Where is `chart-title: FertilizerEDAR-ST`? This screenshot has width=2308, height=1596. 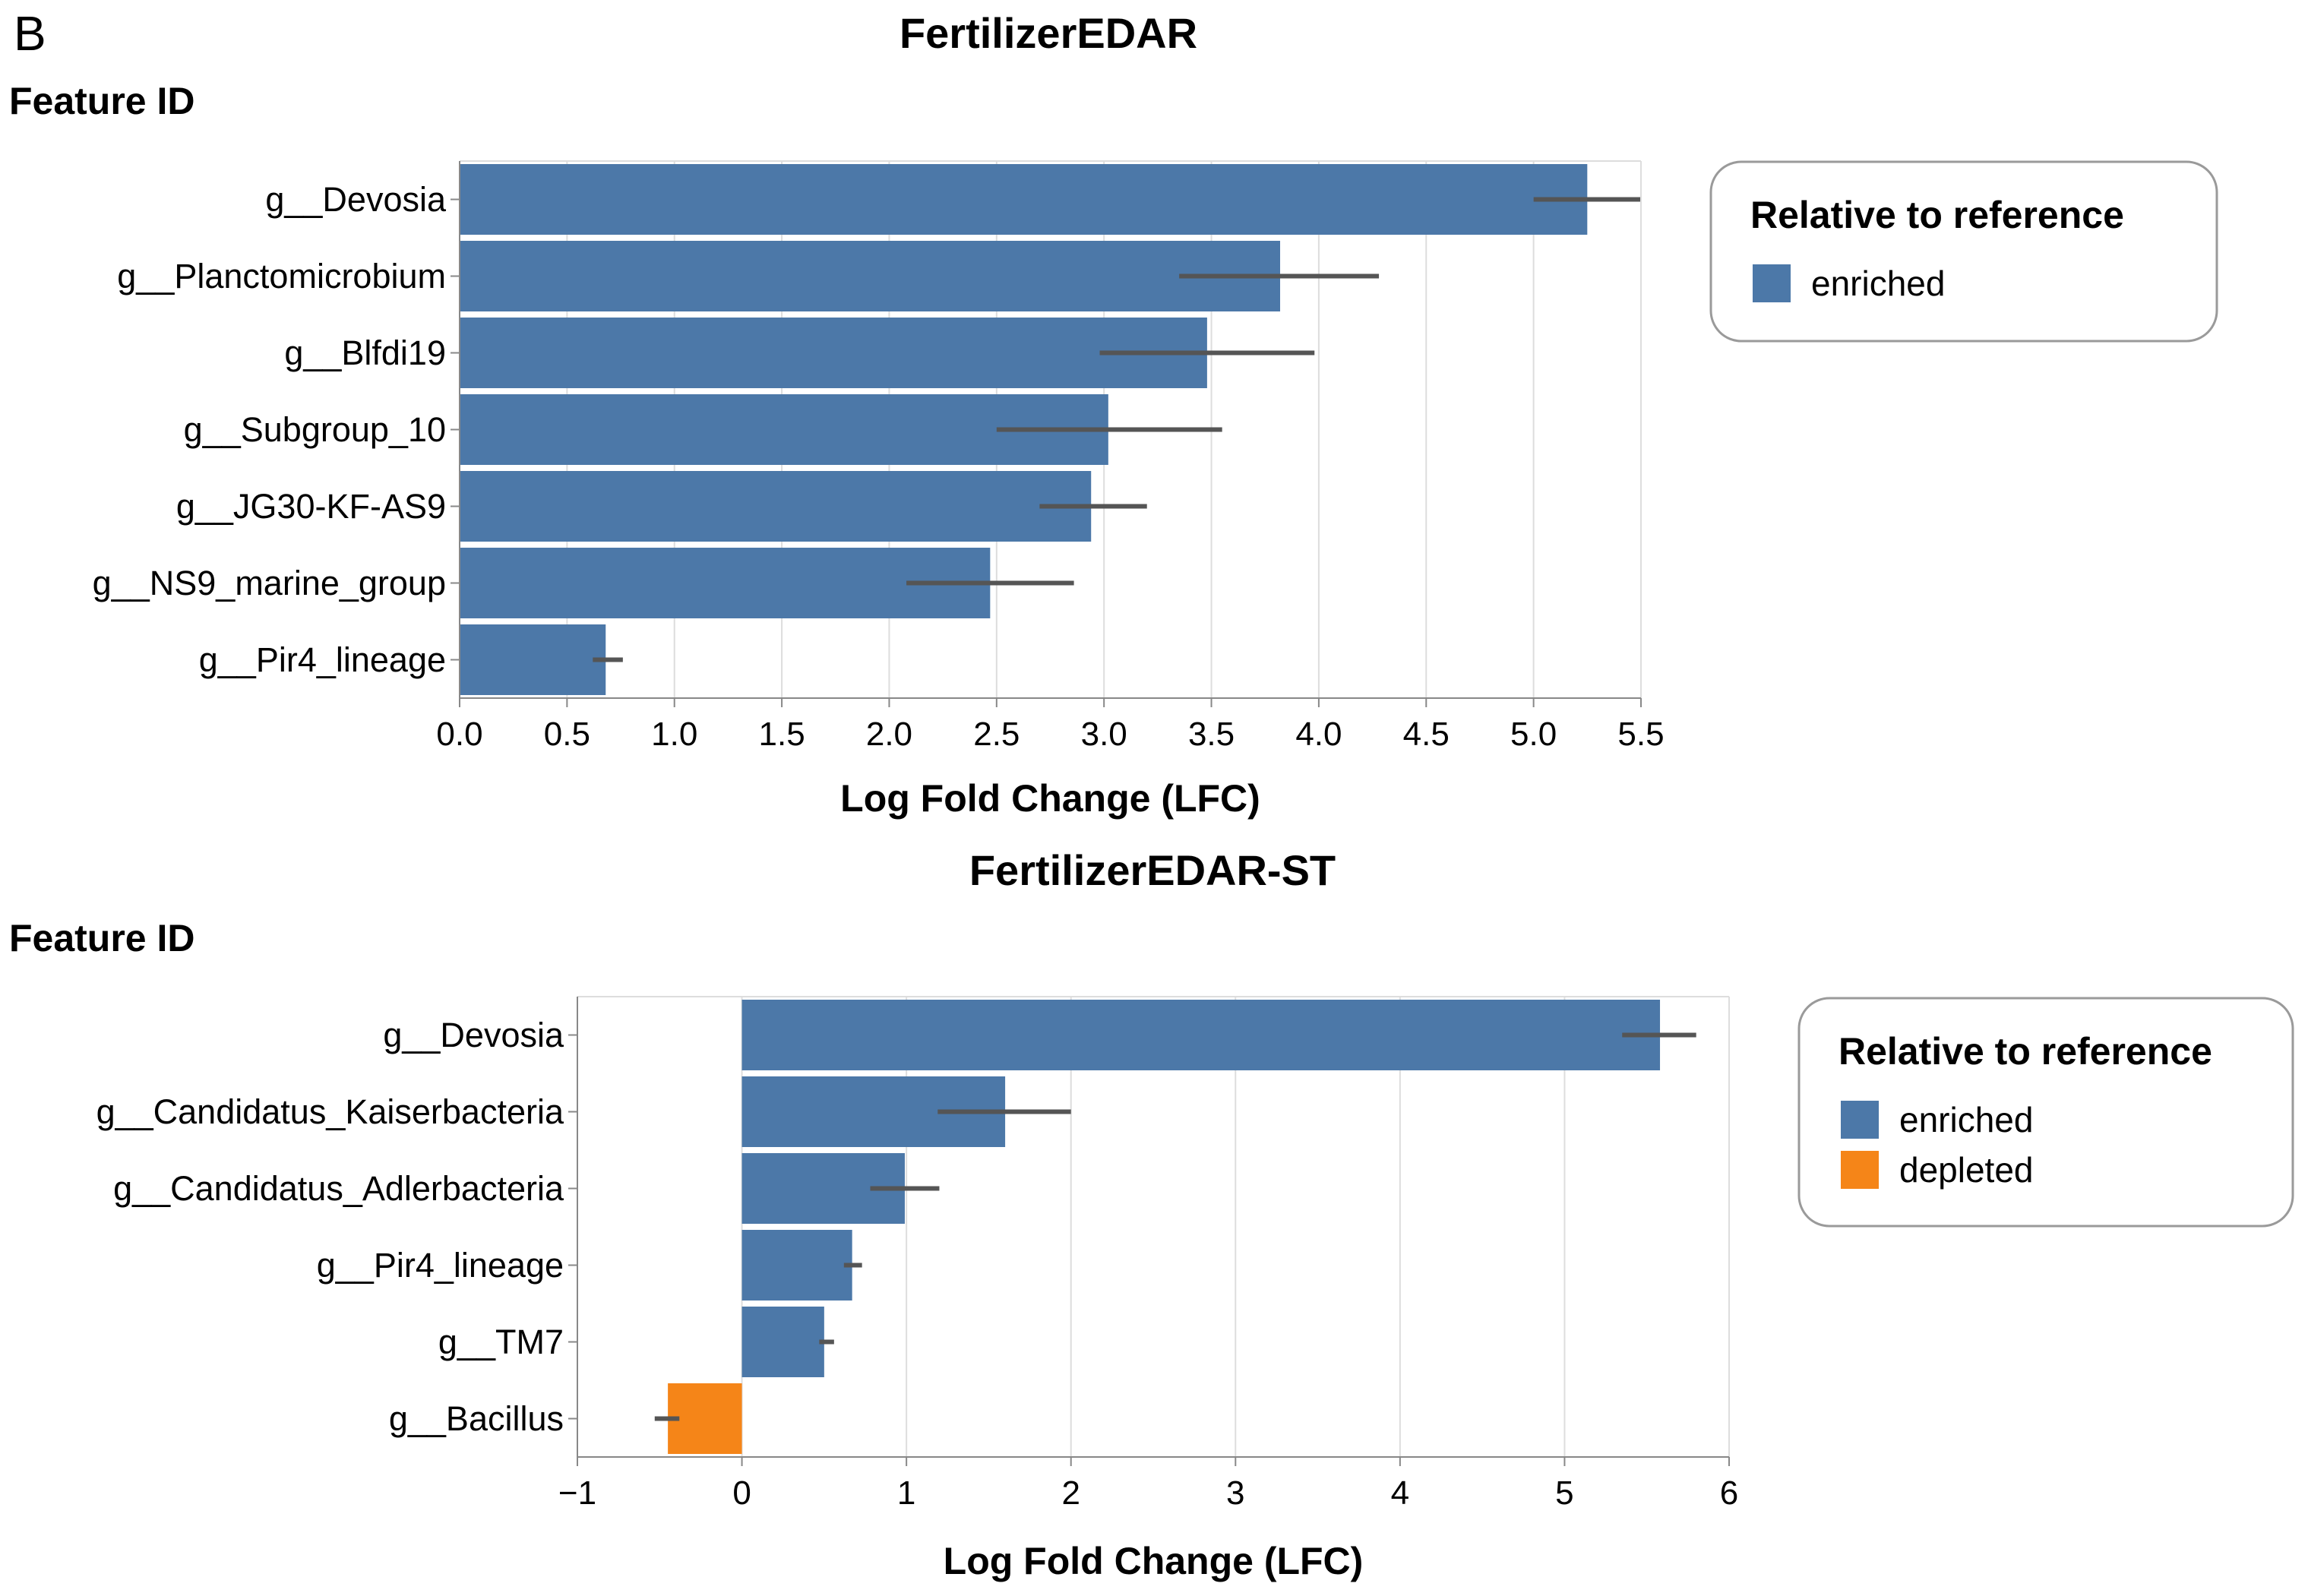
chart-title: FertilizerEDAR-ST is located at coordinates (1152, 870).